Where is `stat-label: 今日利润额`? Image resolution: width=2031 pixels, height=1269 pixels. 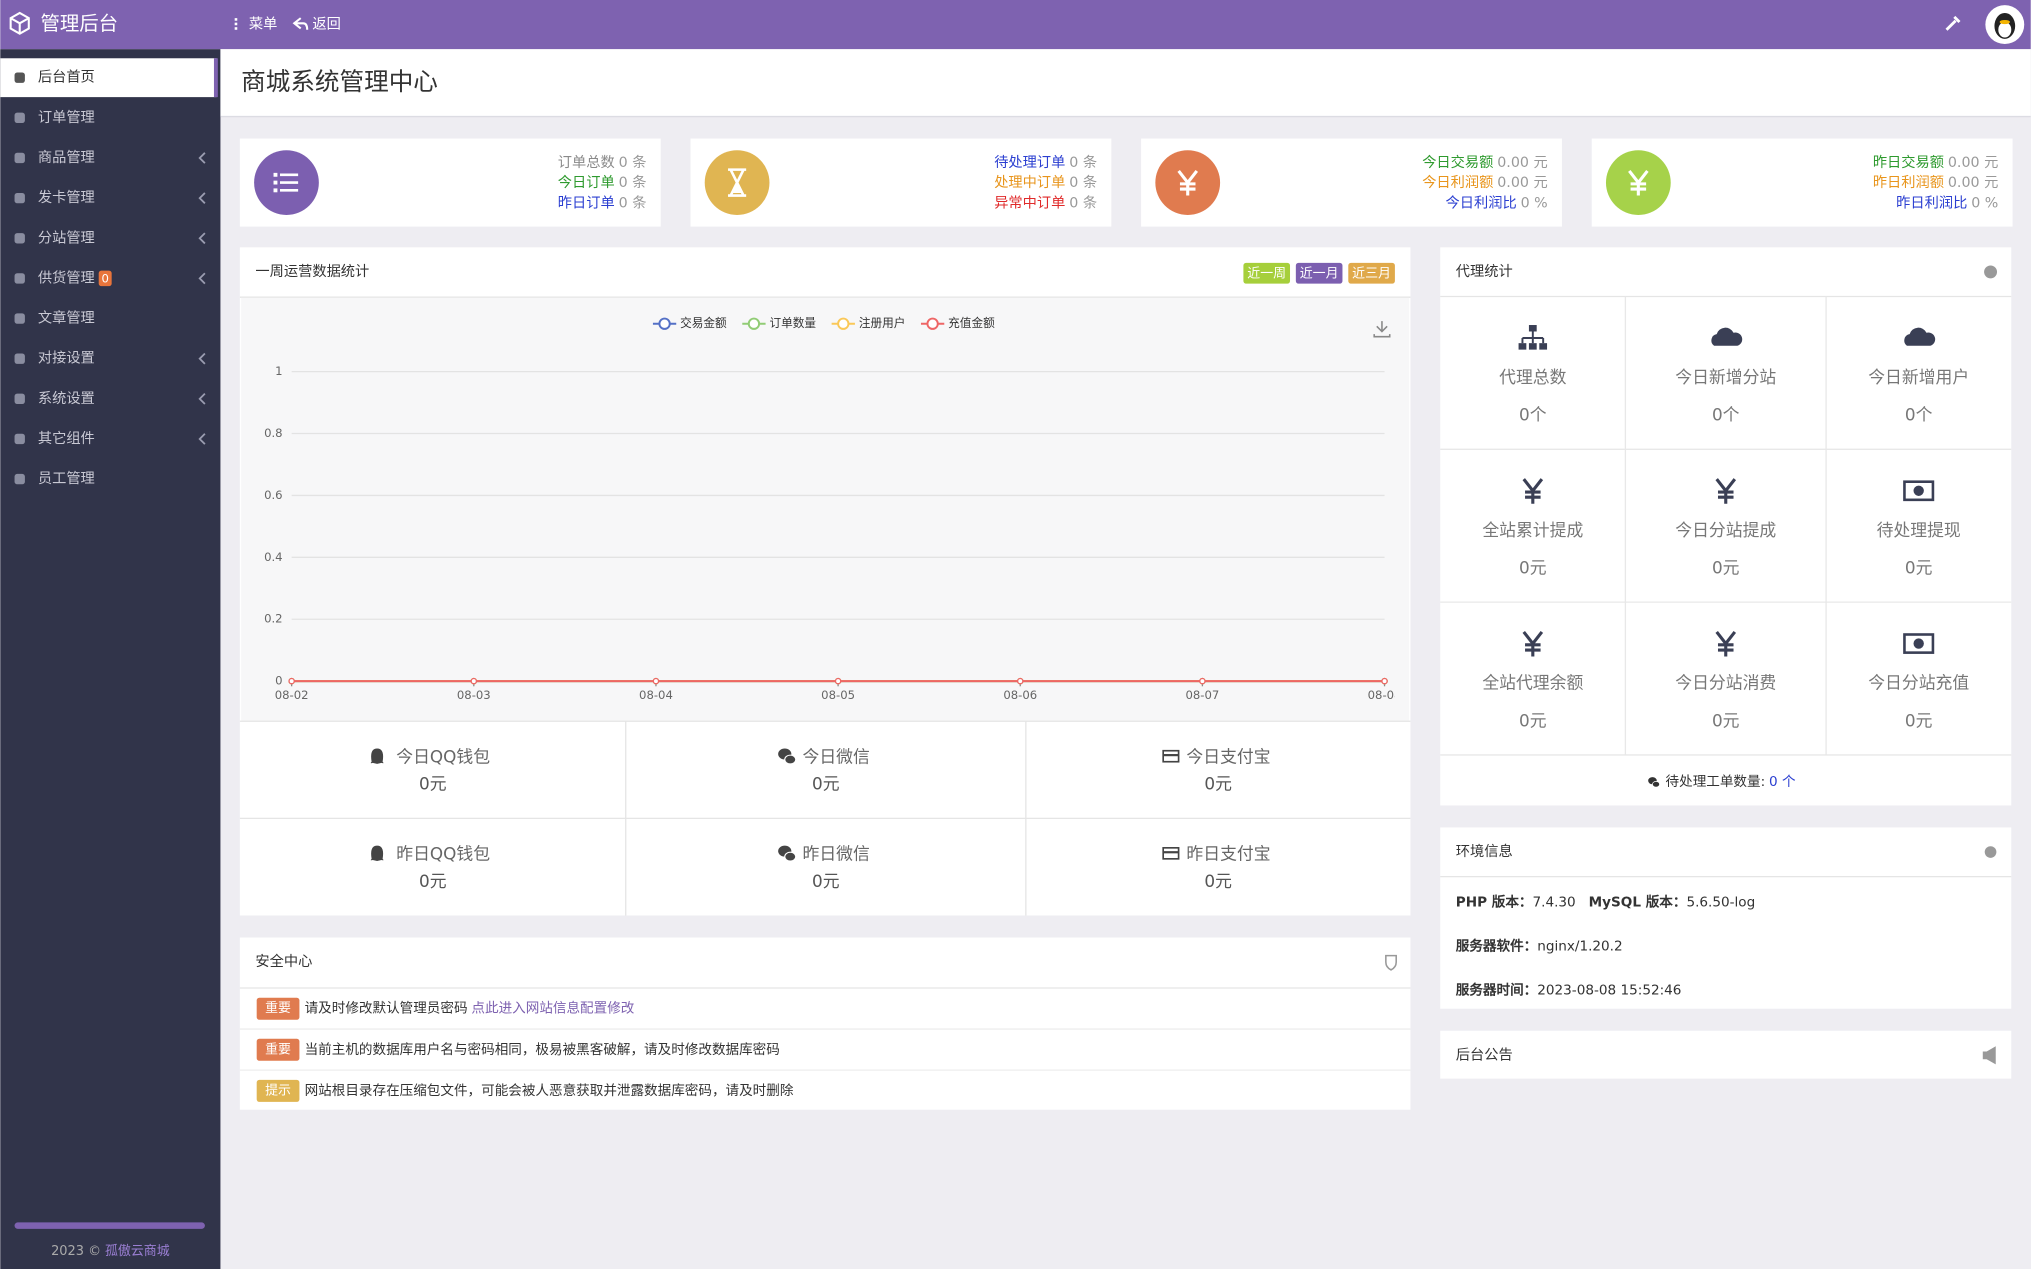 stat-label: 今日利润额 is located at coordinates (1457, 182).